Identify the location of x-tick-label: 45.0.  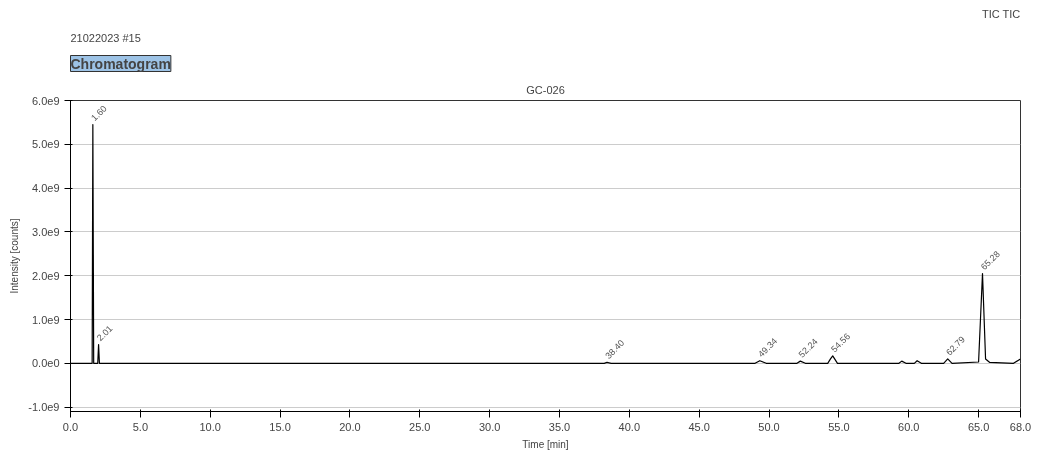
(699, 426).